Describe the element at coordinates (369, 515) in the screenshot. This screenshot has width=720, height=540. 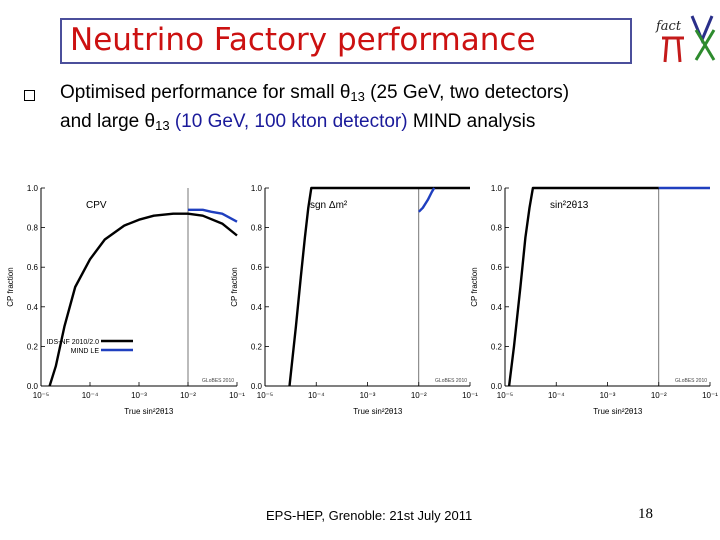
I see `footer: EPS-HEP, Grenoble: 21st July 2011` at that location.